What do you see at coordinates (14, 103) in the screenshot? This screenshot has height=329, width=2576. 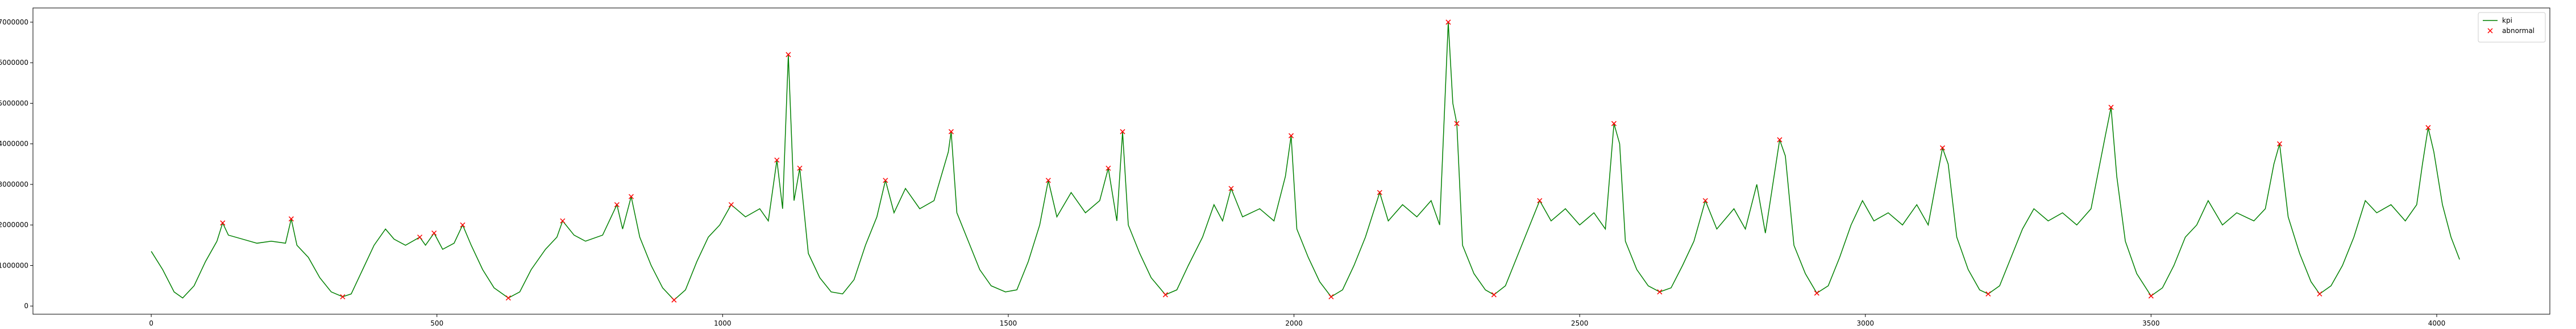 I see `y-tick-label: 5000000` at bounding box center [14, 103].